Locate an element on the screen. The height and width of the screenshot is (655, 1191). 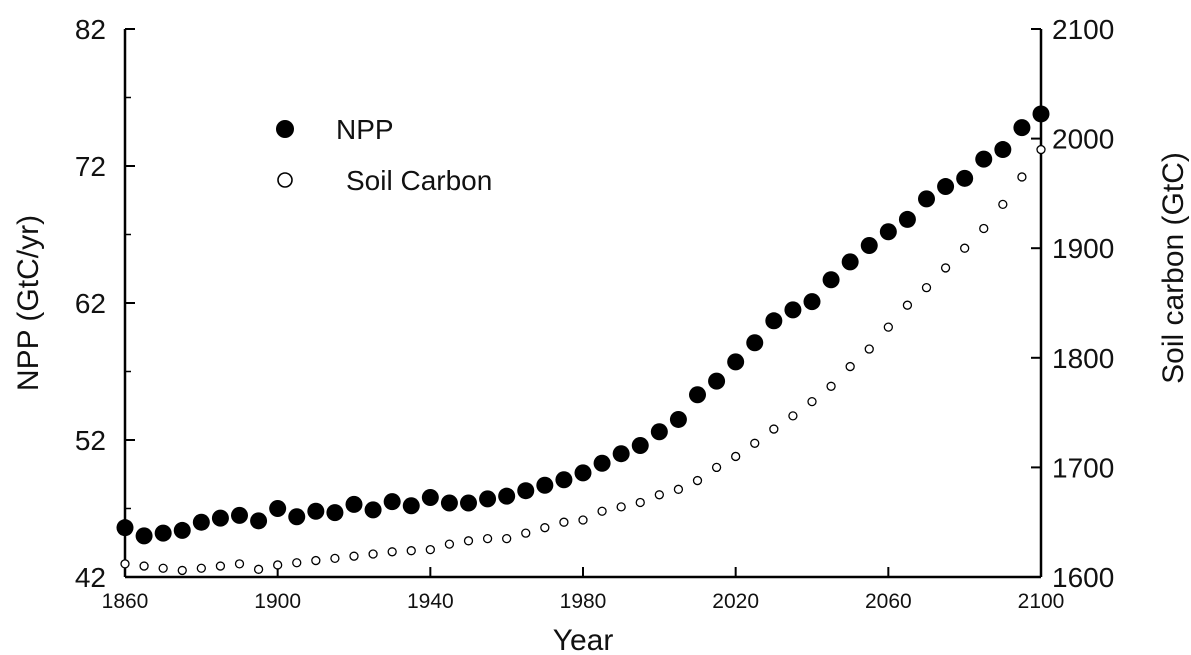
left-y-tick-label: 42 is located at coordinates (90, 577).